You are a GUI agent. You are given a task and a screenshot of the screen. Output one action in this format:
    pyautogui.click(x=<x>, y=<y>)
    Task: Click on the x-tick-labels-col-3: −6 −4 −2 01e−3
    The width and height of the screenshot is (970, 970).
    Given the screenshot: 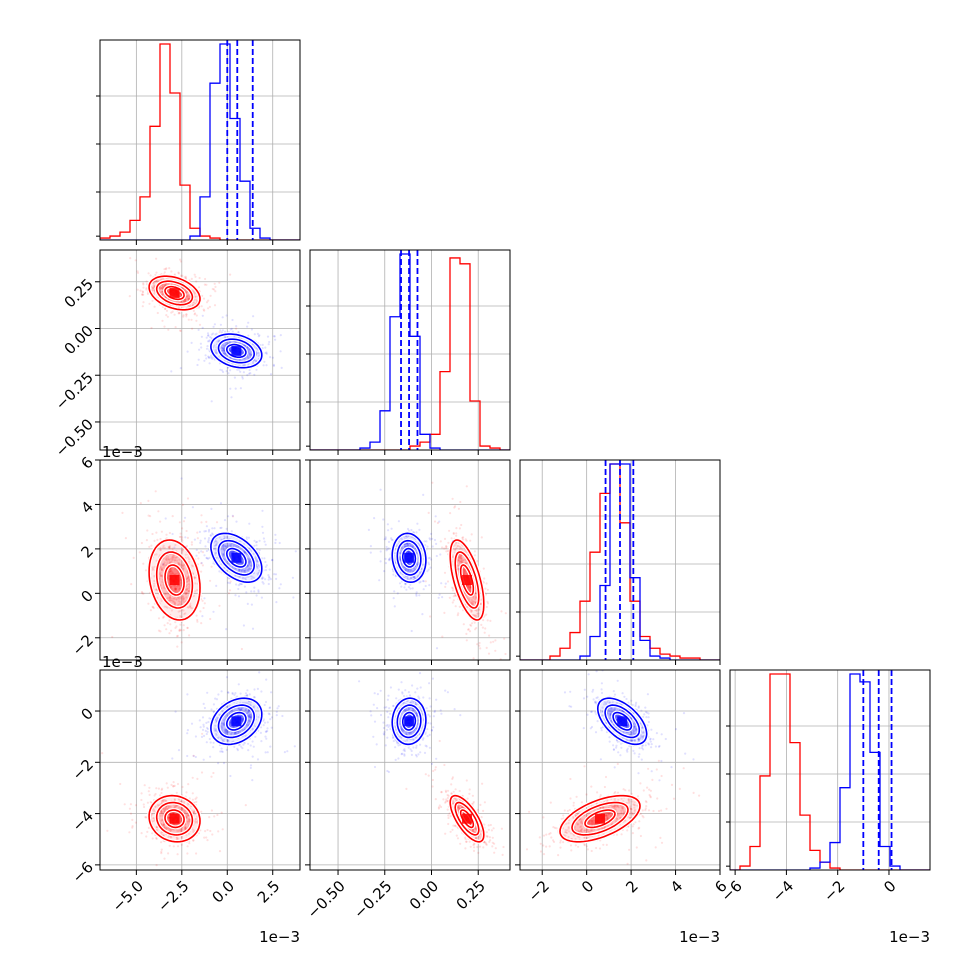 What is the action you would take?
    pyautogui.click(x=824, y=911)
    